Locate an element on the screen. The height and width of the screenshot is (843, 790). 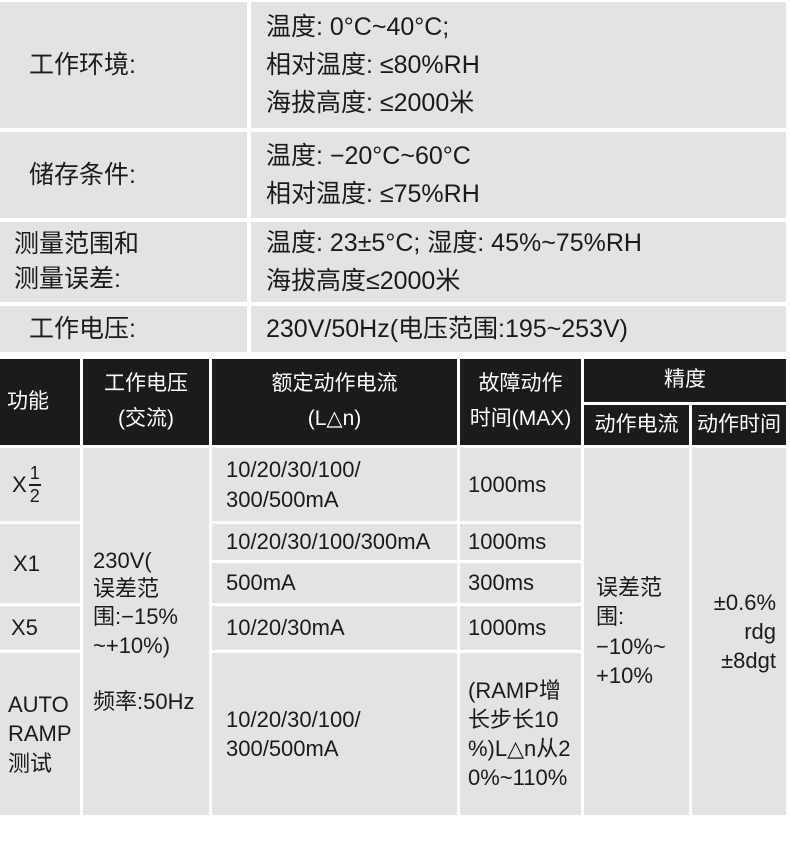
fault-time-x5: 1000ms is located at coordinates (520, 628).